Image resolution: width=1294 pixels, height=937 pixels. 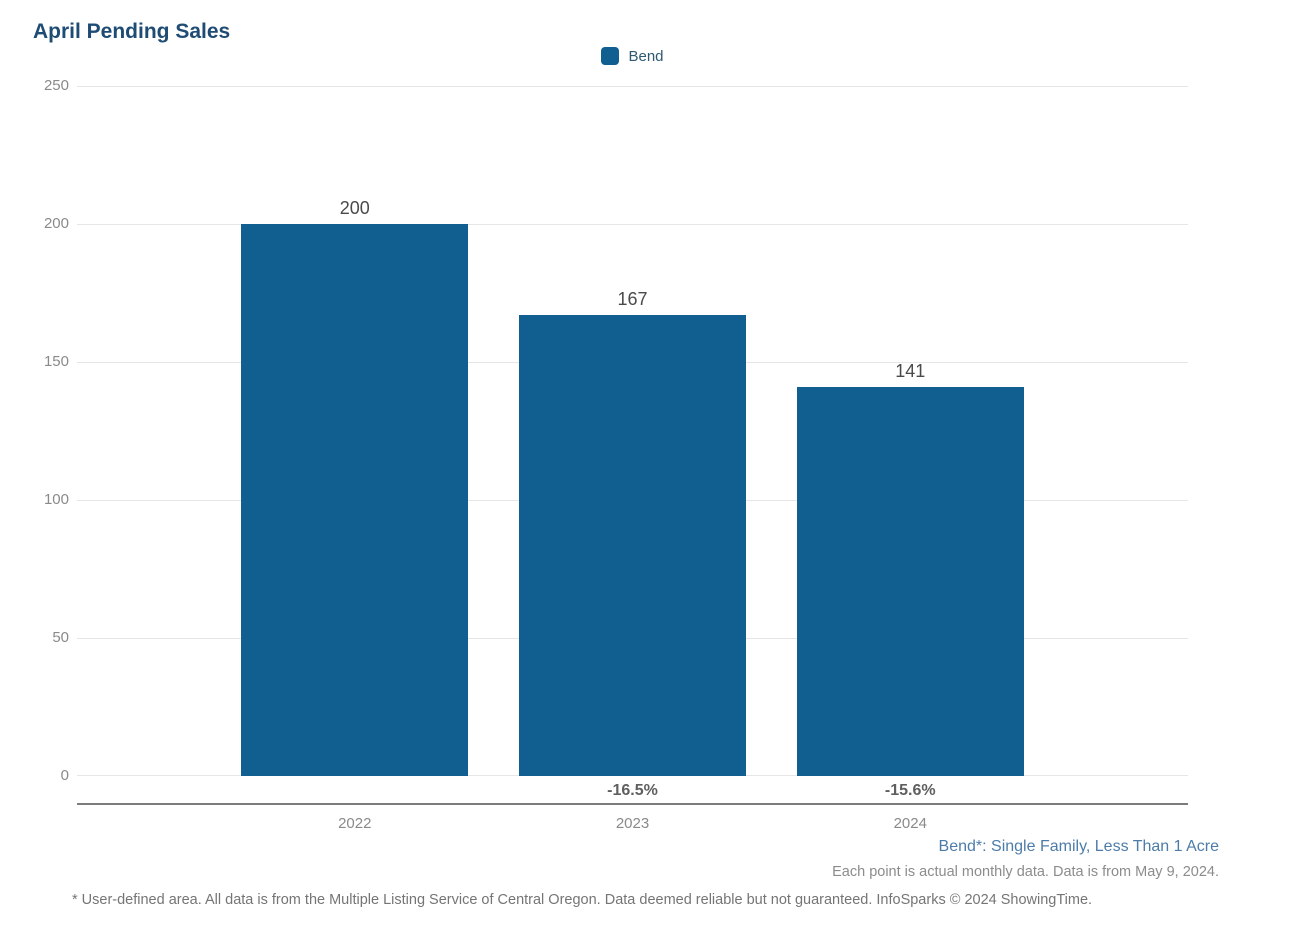 What do you see at coordinates (632, 545) in the screenshot?
I see `bar-2023` at bounding box center [632, 545].